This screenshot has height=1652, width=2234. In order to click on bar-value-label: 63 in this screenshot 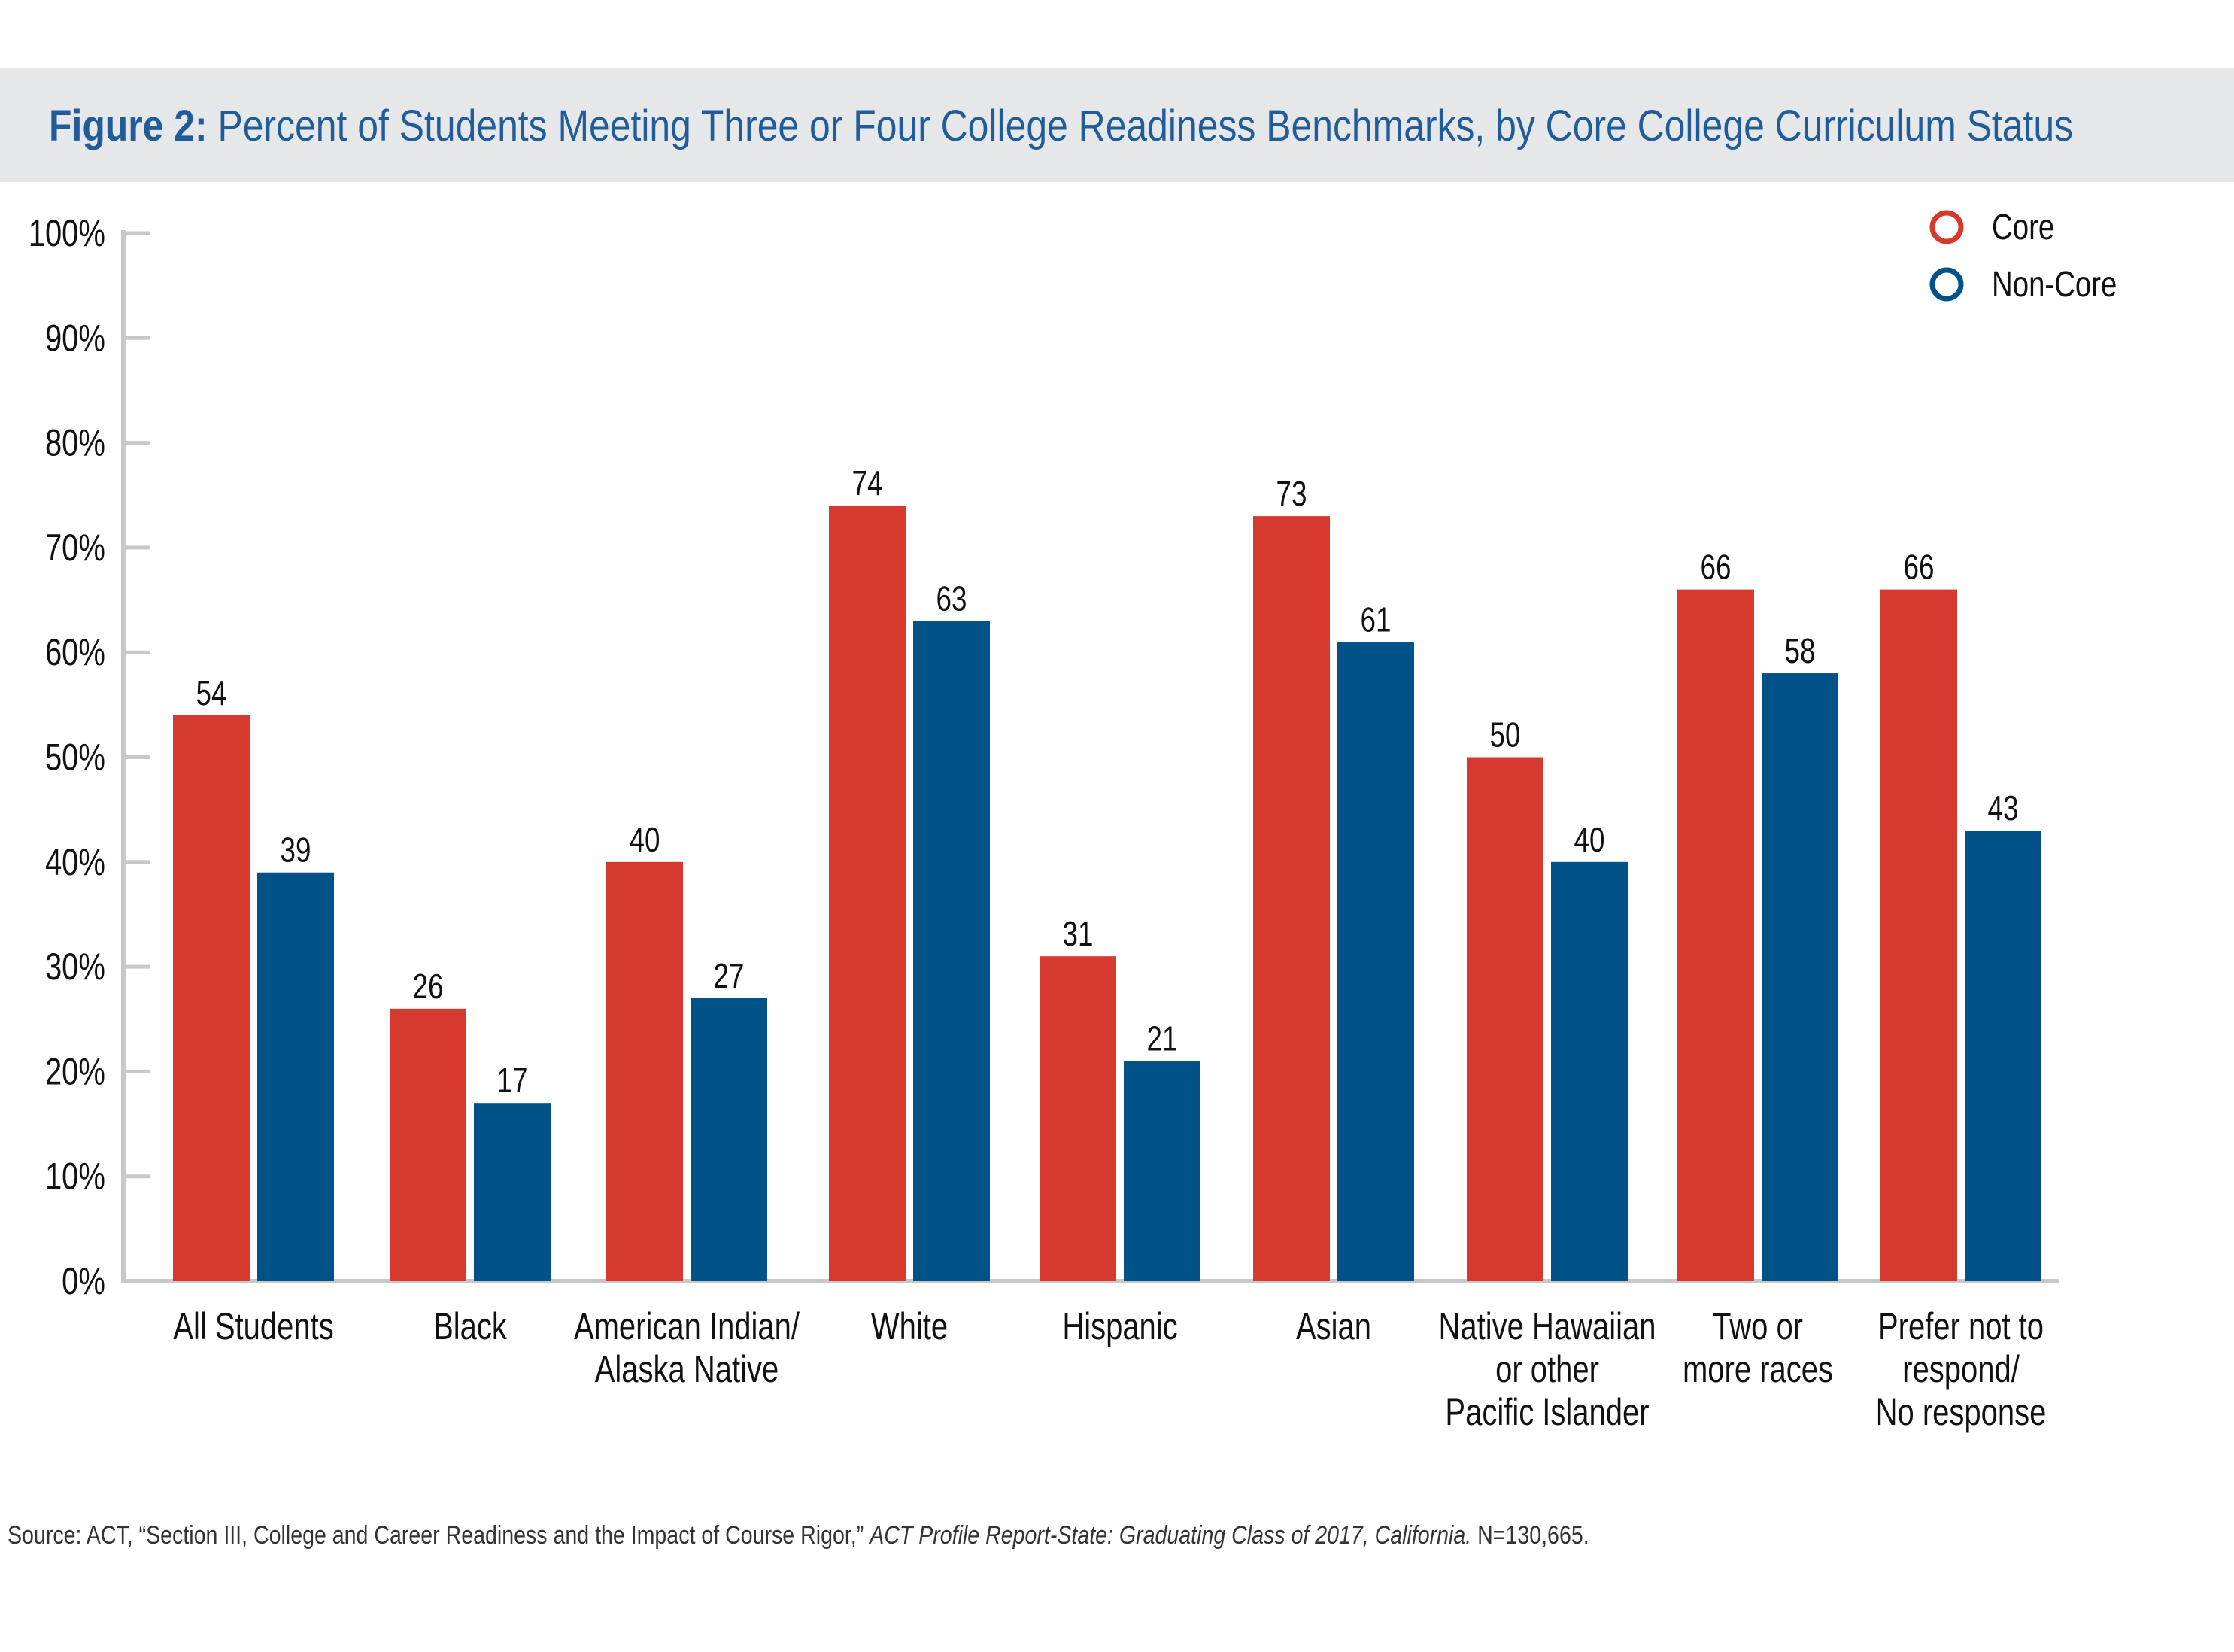, I will do `click(952, 599)`.